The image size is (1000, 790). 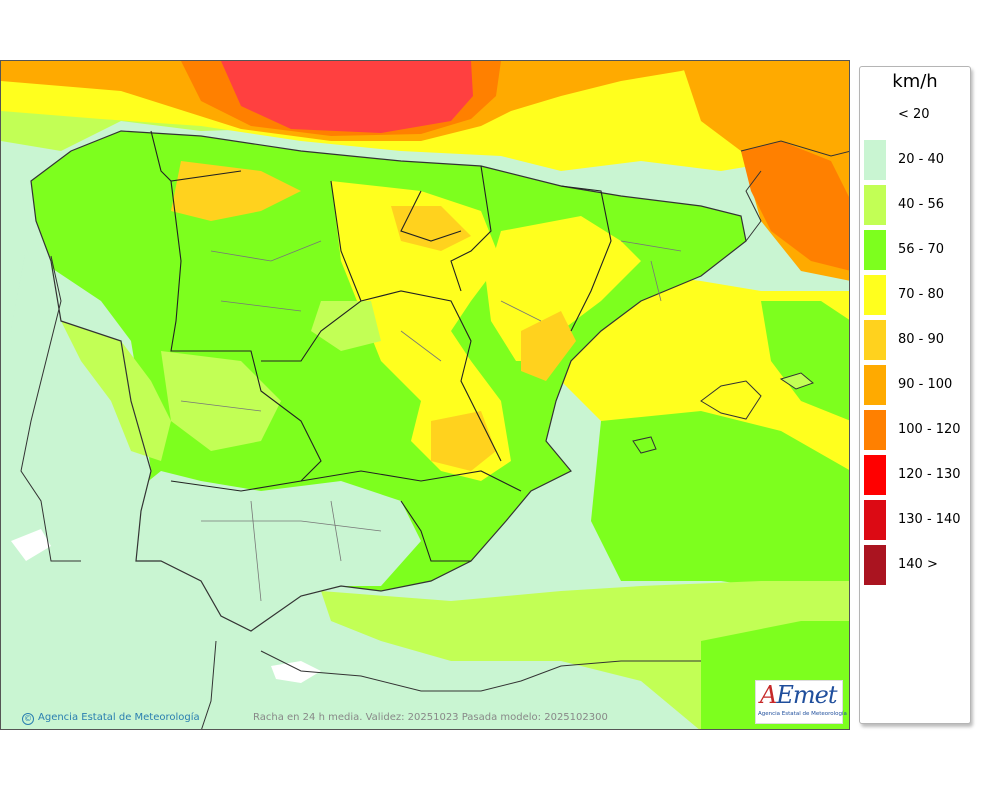 I want to click on legend-label: 130 - 140, so click(x=929, y=519).